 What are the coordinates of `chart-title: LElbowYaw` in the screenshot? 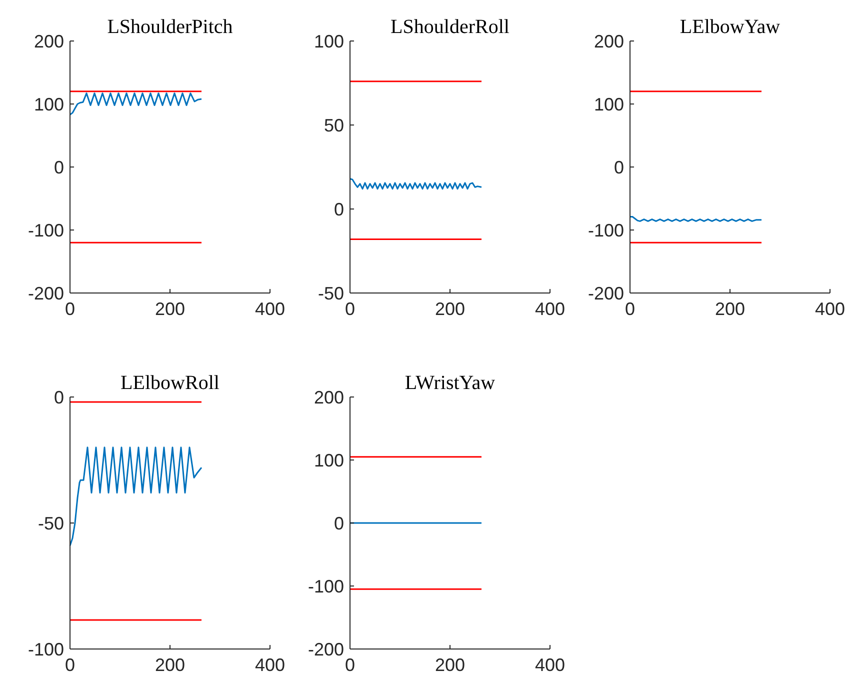 It's located at (730, 27).